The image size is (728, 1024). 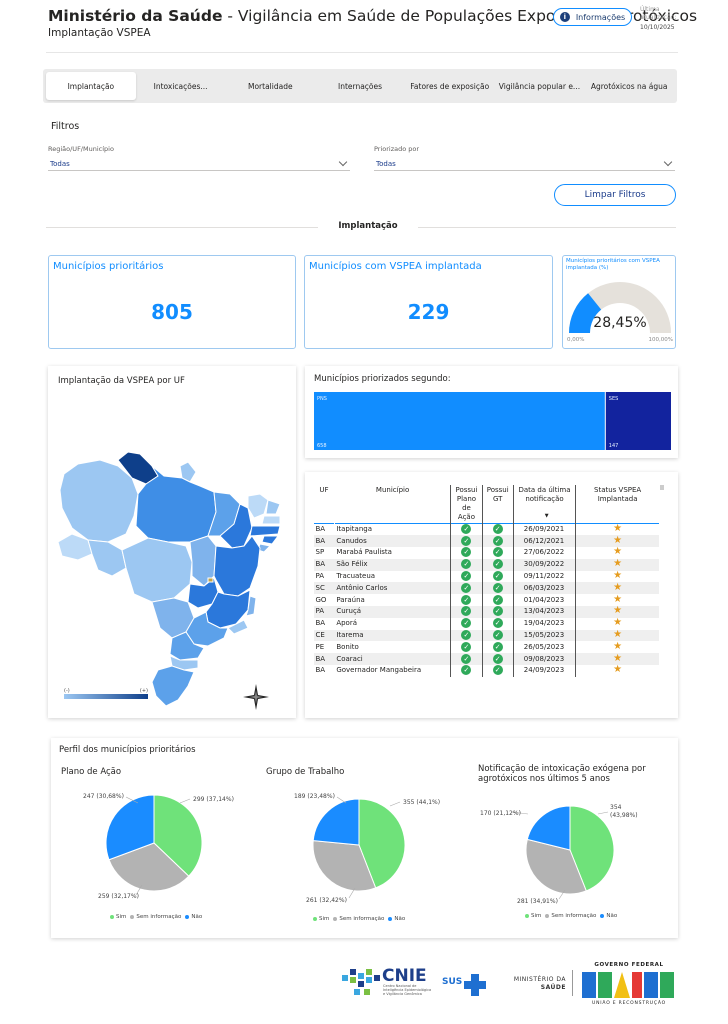 What do you see at coordinates (251, 606) in the screenshot?
I see `map-state-es` at bounding box center [251, 606].